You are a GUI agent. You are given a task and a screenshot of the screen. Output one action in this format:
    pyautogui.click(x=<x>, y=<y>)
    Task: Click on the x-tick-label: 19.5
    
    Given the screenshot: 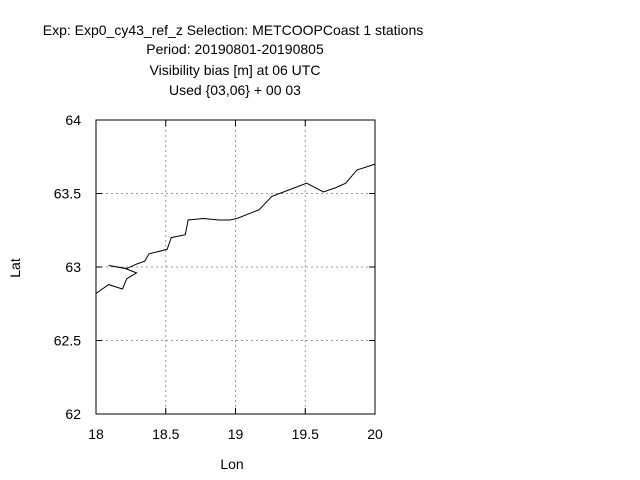 What is the action you would take?
    pyautogui.click(x=305, y=434)
    